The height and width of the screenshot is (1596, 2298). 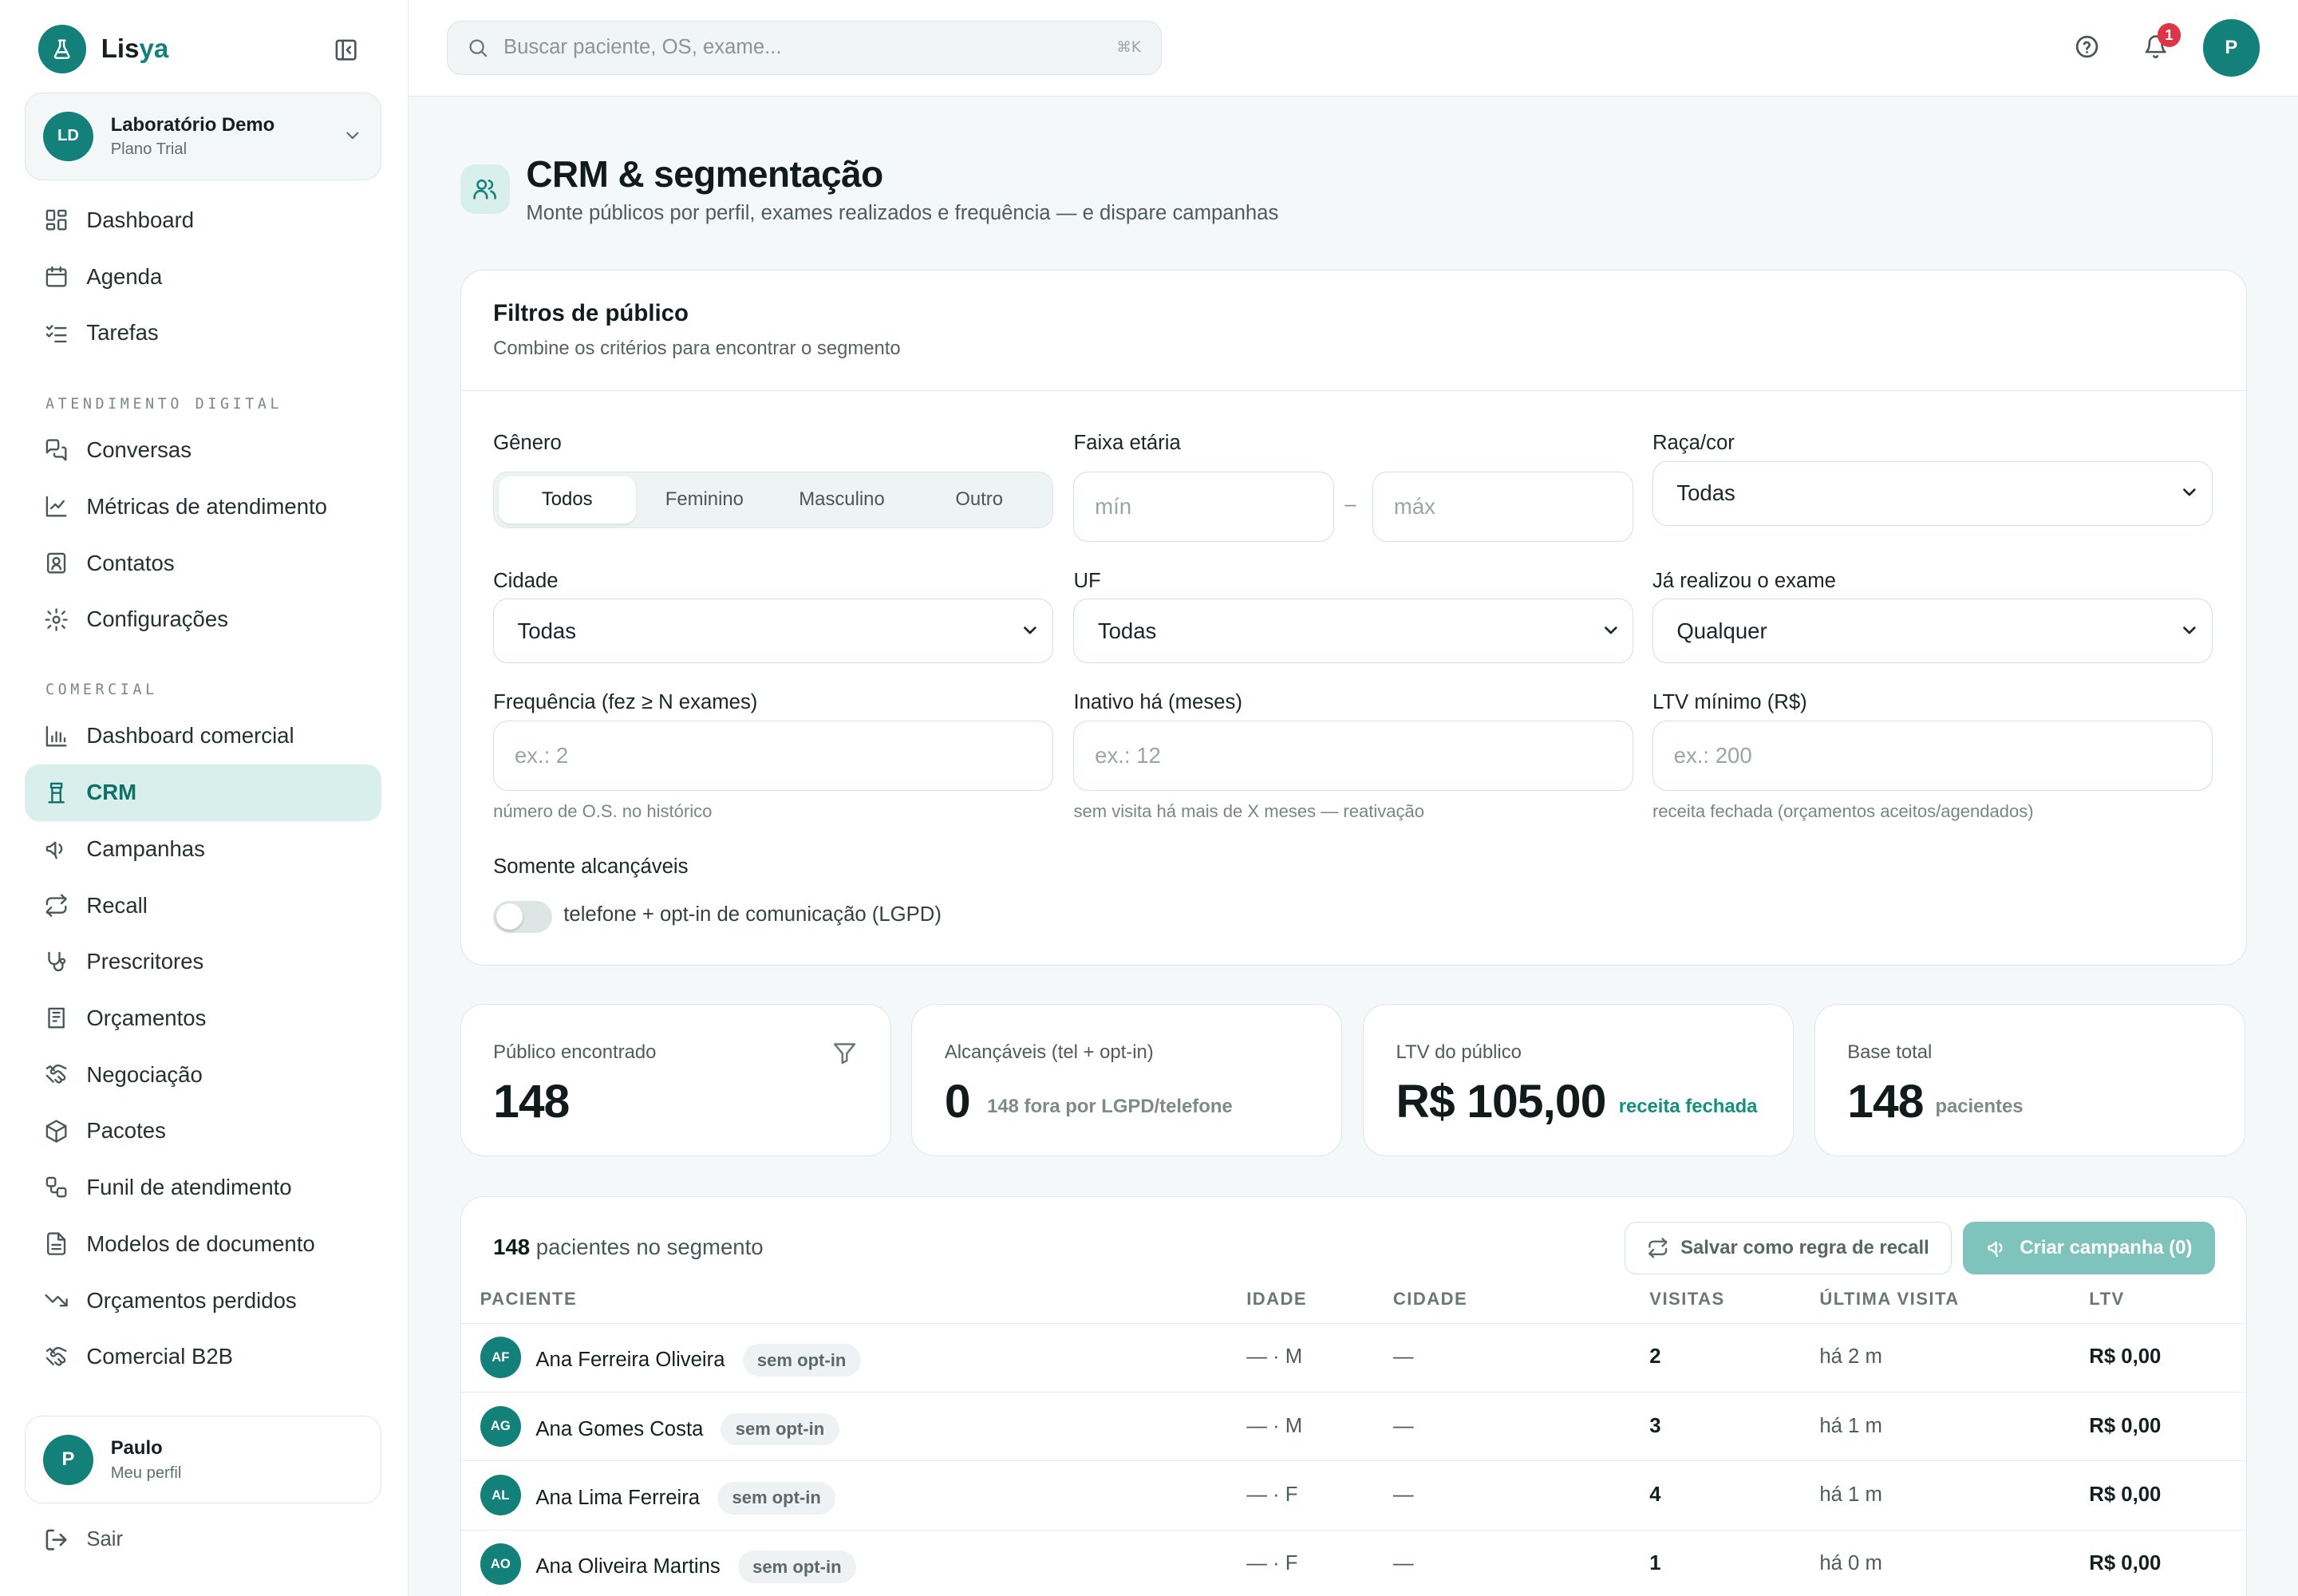 What do you see at coordinates (203, 619) in the screenshot?
I see `sidebar-item-configura-es: Configurações` at bounding box center [203, 619].